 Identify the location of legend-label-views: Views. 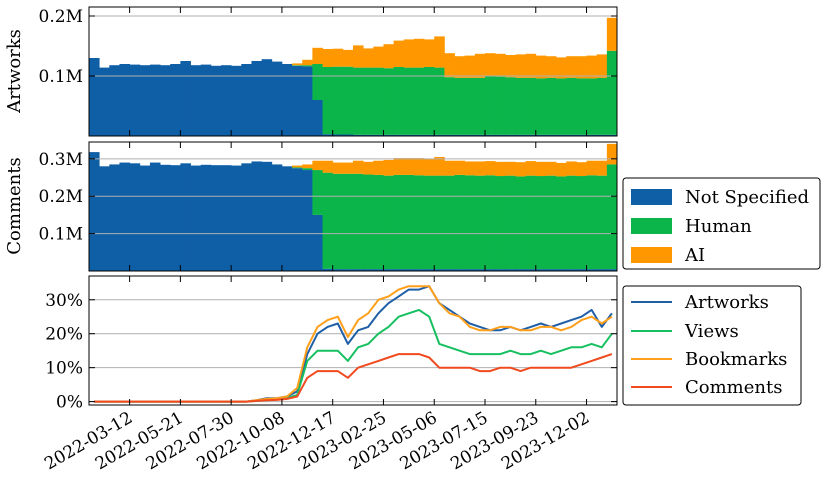
(711, 331).